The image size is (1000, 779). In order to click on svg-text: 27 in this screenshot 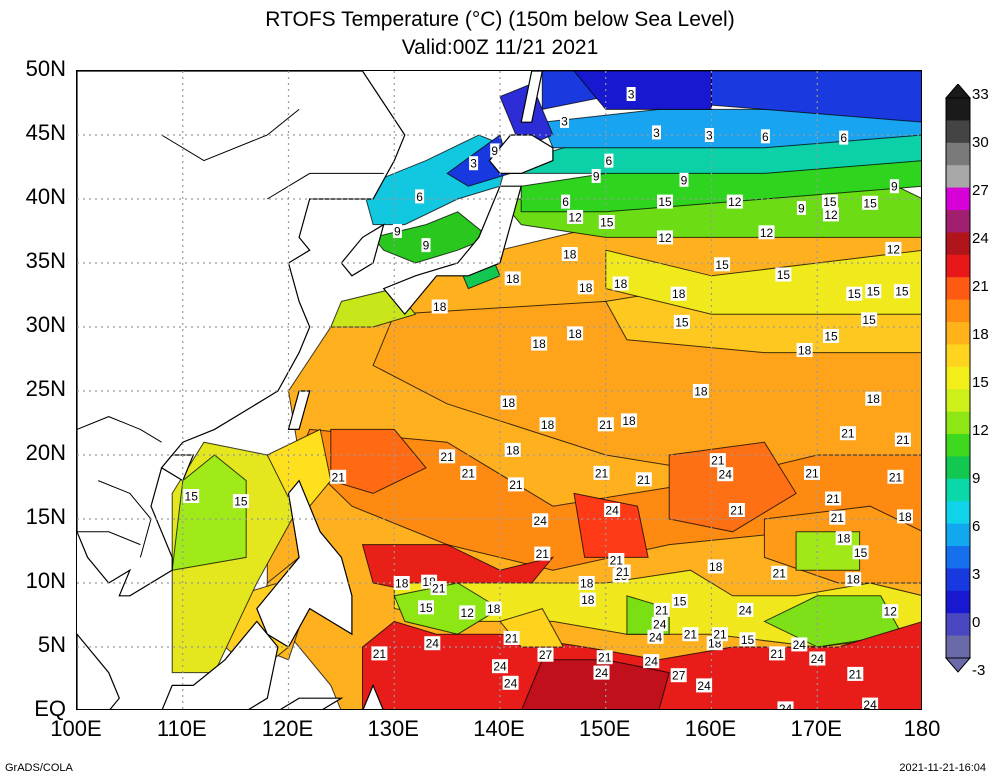, I will do `click(546, 655)`.